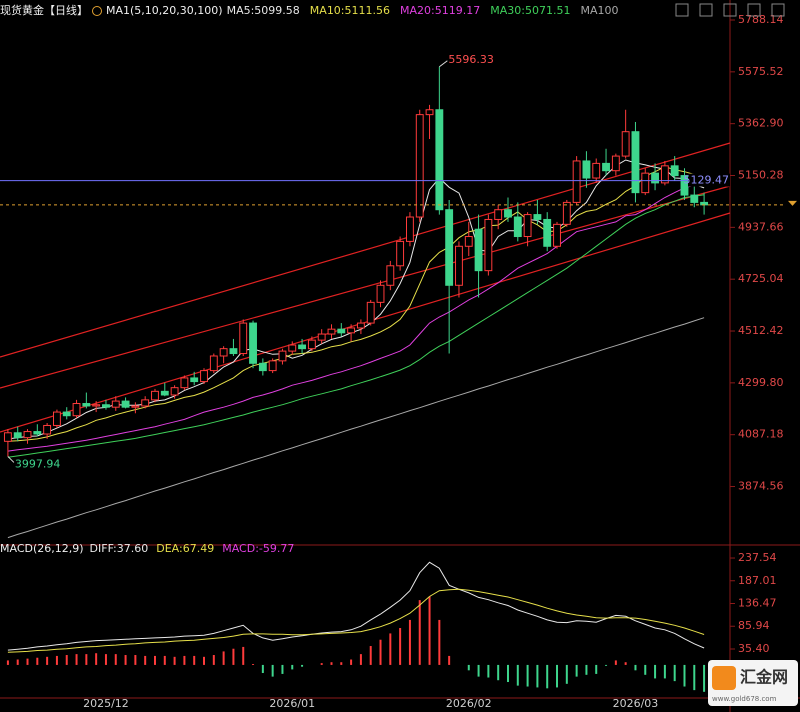  Describe the element at coordinates (11, 459) in the screenshot. I see `low-marker` at that location.